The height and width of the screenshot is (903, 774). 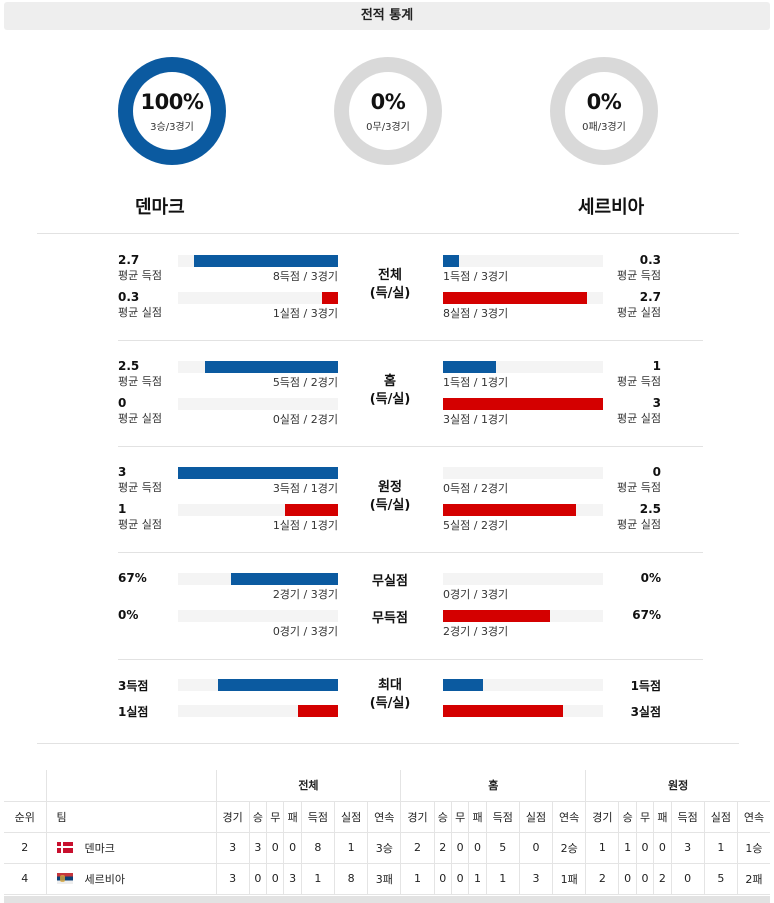 I want to click on rank-cell: 2, so click(x=25, y=847).